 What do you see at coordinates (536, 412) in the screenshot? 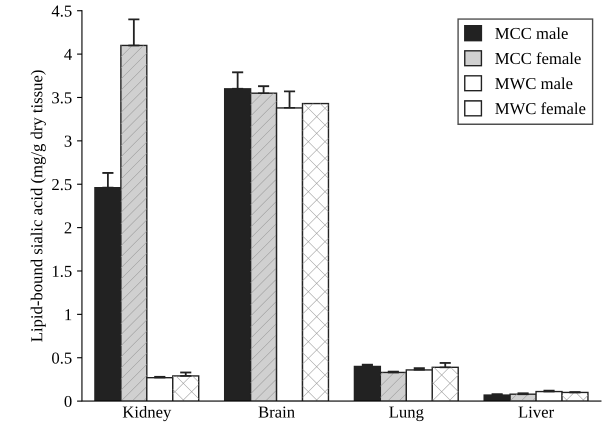
I see `x-tick-label: Liver` at bounding box center [536, 412].